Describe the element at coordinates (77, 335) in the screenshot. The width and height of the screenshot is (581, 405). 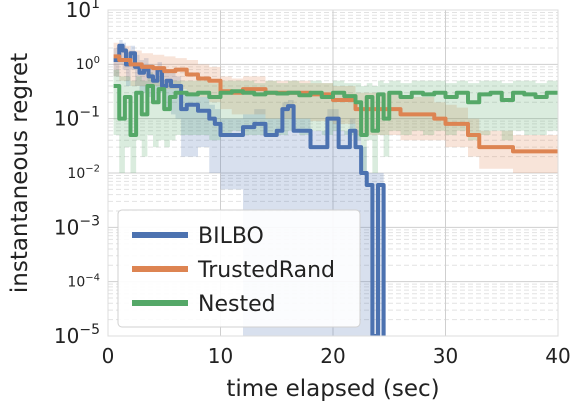
I see `y-tick-label-major: 10⁻⁵` at that location.